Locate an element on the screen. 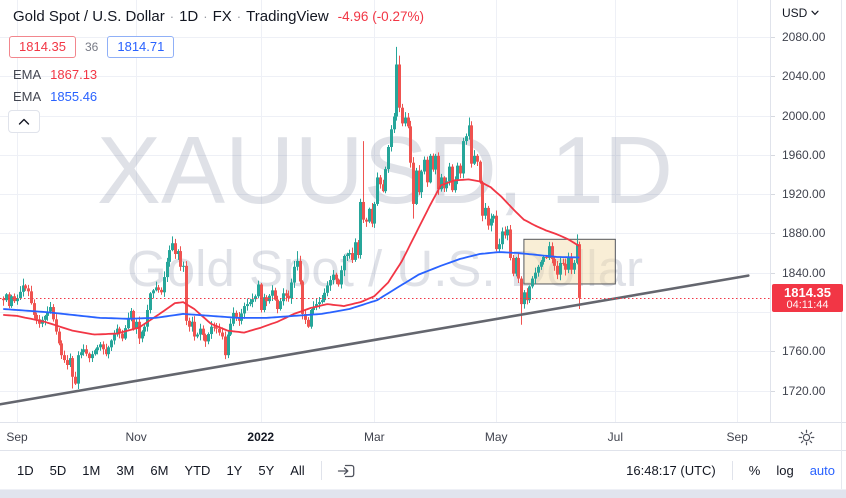 The height and width of the screenshot is (498, 846). window-edge-strip is located at coordinates (423, 493).